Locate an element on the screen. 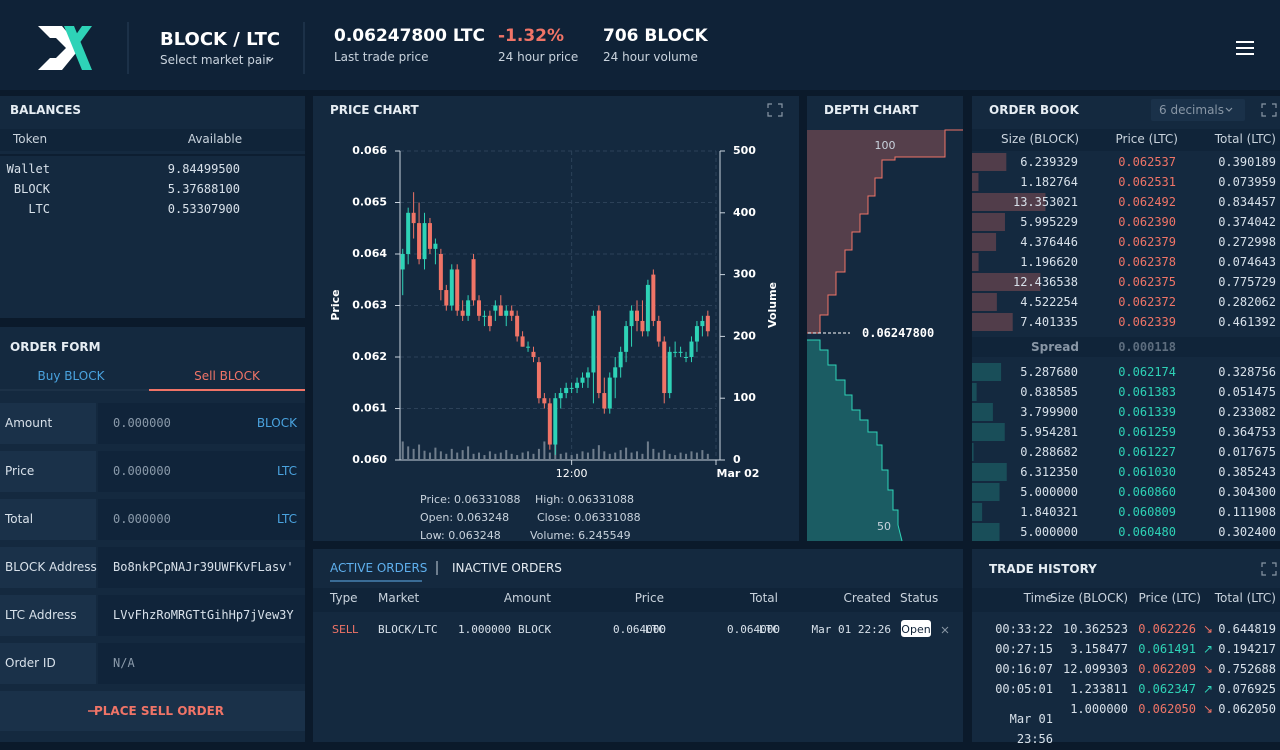  field-label: LTC Address is located at coordinates (41, 615).